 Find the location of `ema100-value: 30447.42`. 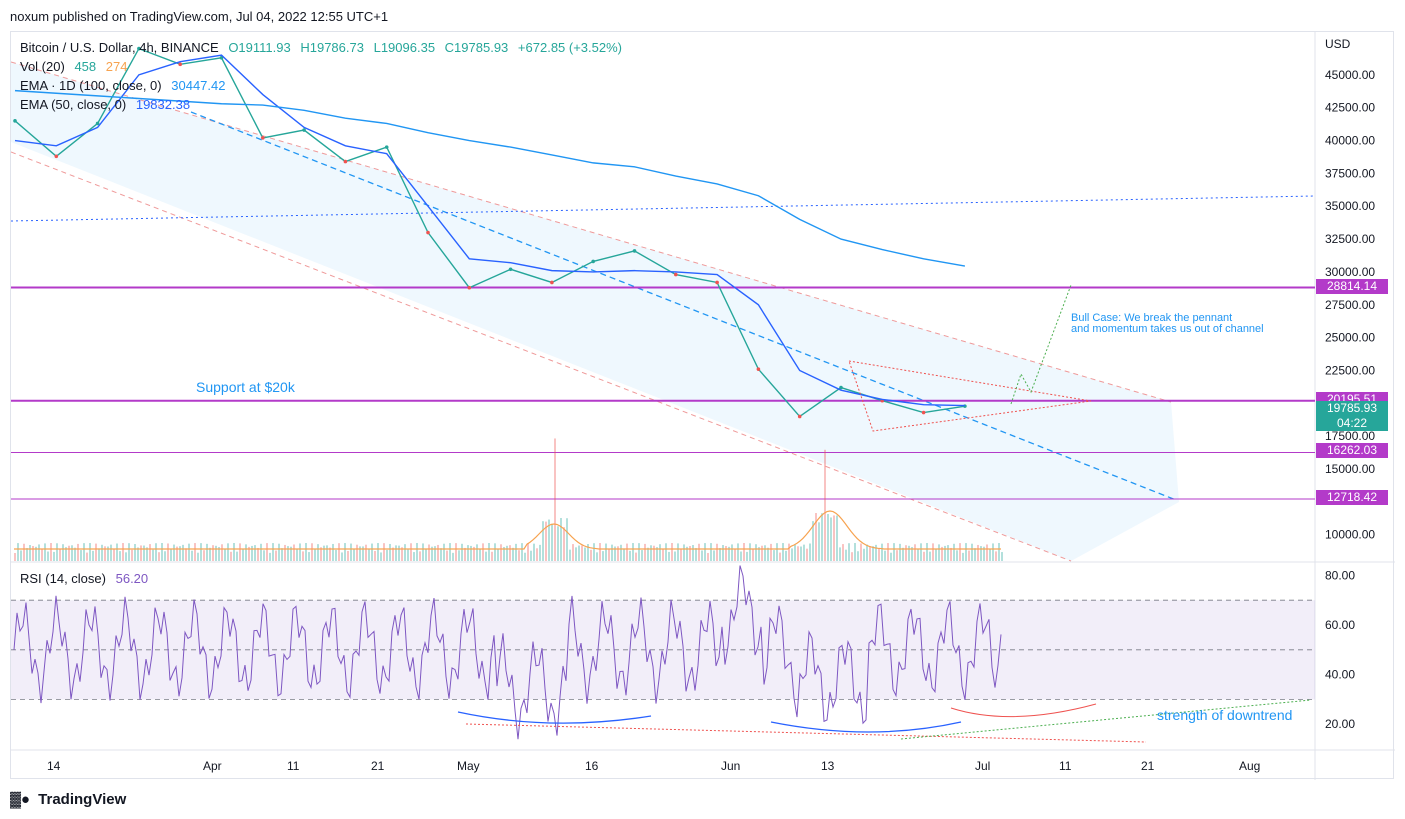

ema100-value: 30447.42 is located at coordinates (198, 85).